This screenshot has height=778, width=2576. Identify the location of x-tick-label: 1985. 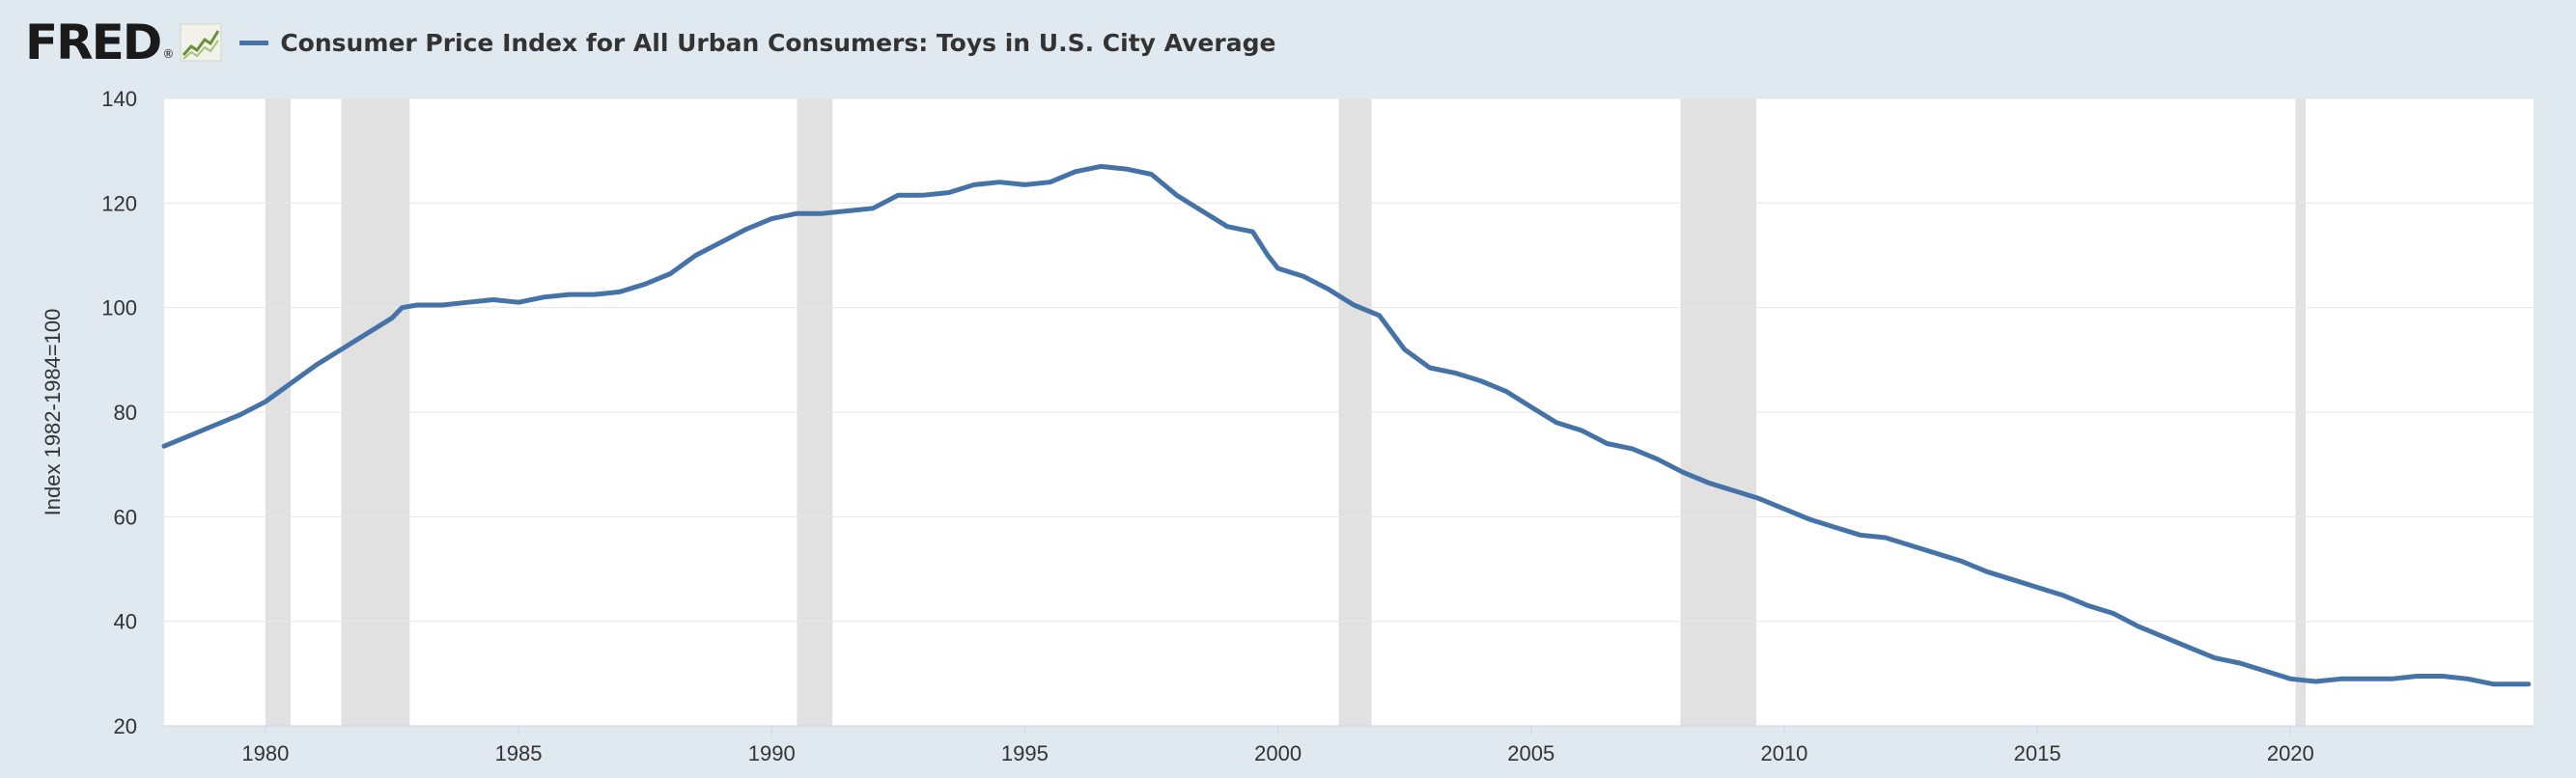
(519, 753).